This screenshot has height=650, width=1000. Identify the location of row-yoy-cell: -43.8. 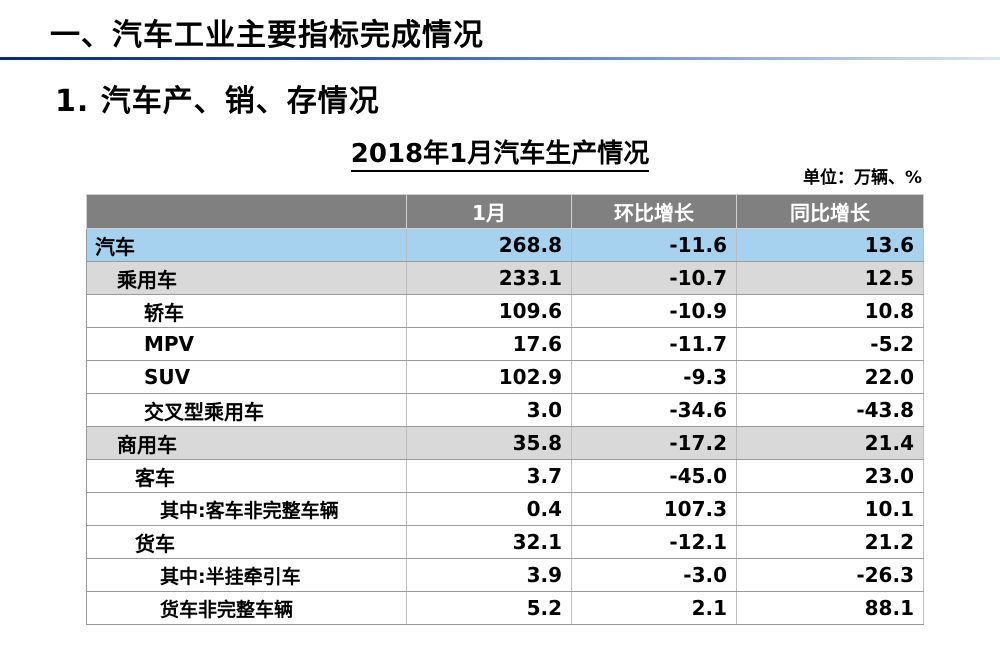
(830, 410).